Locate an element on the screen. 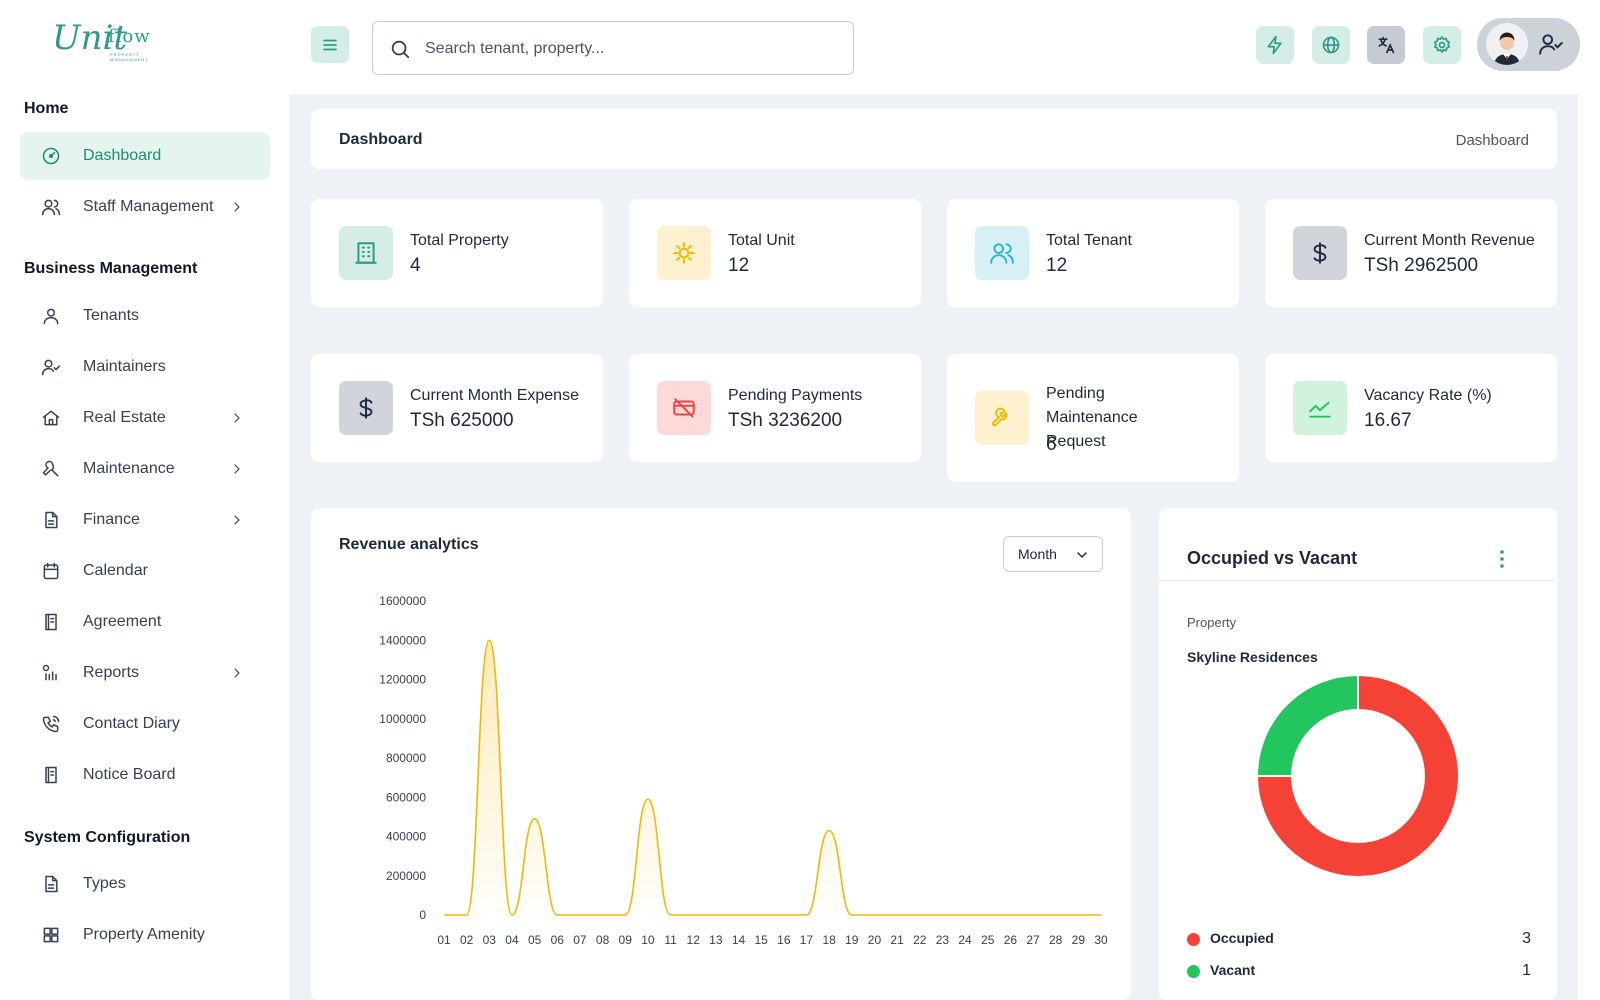 This screenshot has width=1600, height=1000. search-input is located at coordinates (630, 49).